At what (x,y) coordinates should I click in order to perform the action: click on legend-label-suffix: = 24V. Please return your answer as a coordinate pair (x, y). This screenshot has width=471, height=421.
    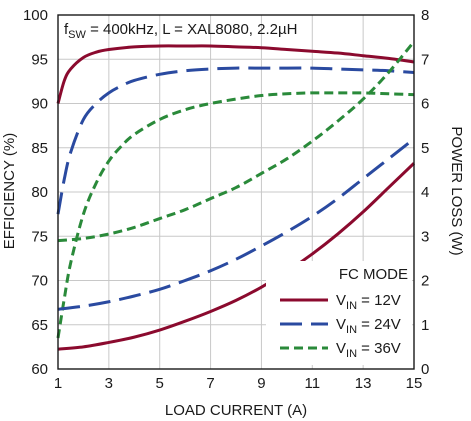
    Looking at the image, I should click on (379, 324).